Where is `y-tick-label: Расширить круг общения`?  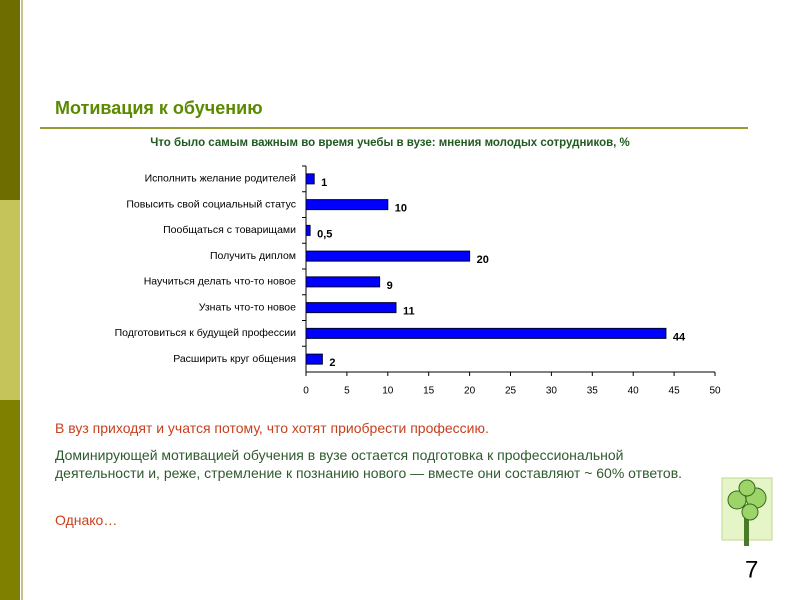
y-tick-label: Расширить круг общения is located at coordinates (234, 359).